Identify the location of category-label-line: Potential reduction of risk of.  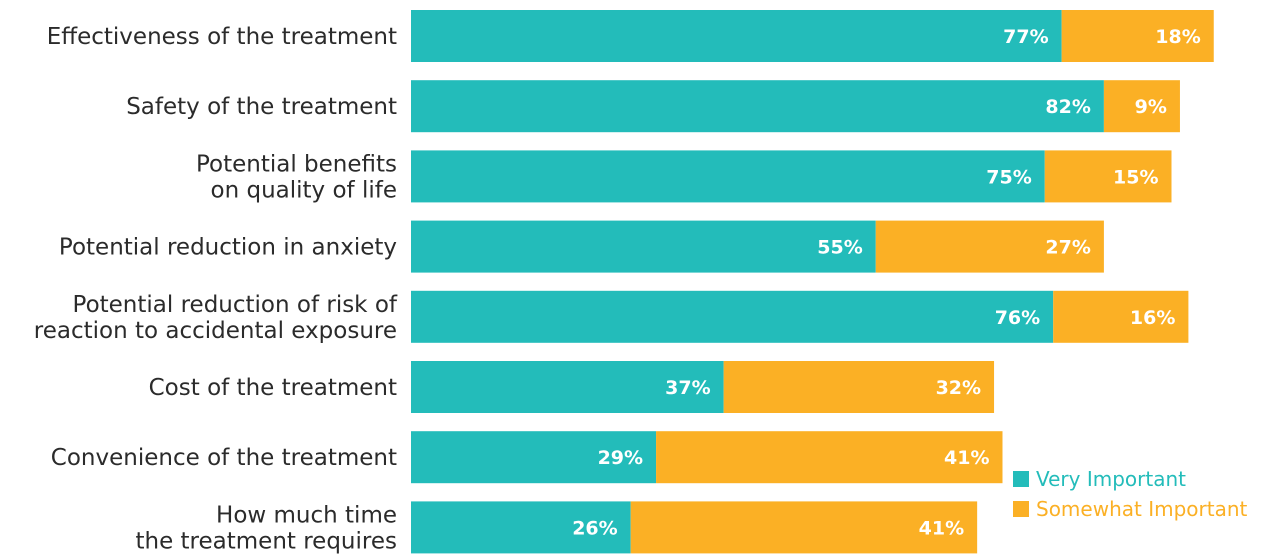
(235, 305).